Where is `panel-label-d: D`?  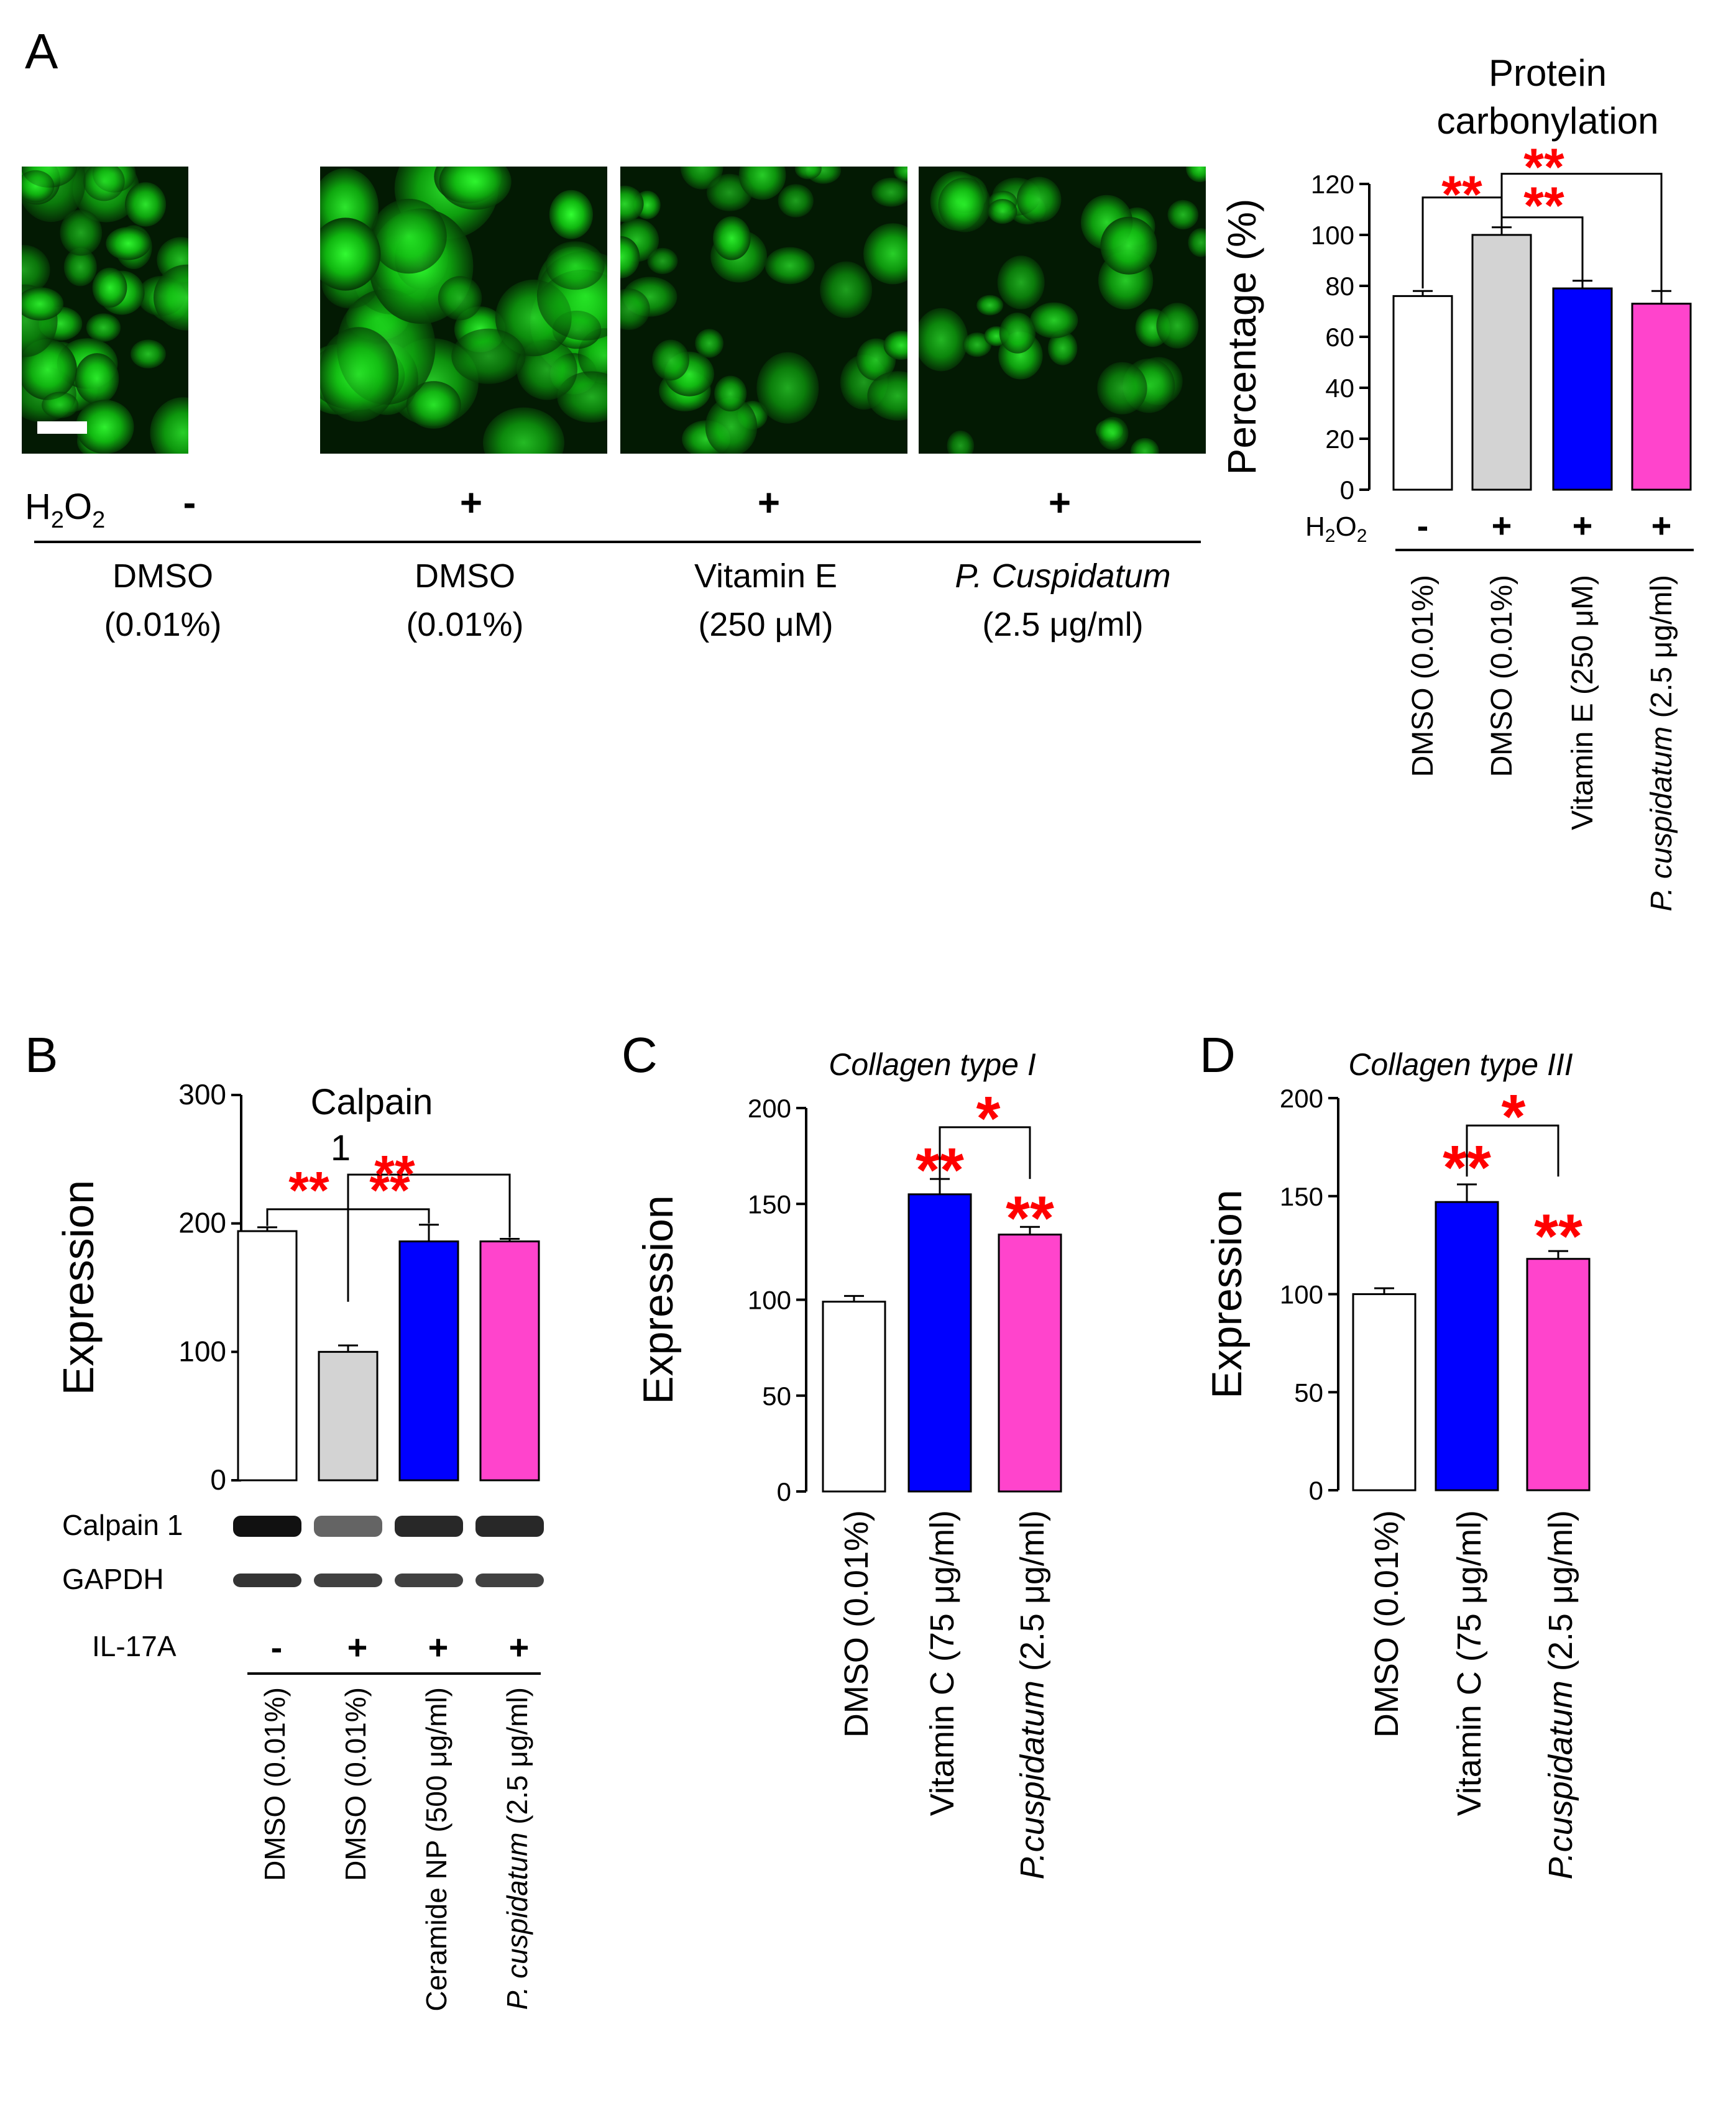
panel-label-d: D is located at coordinates (1218, 1055).